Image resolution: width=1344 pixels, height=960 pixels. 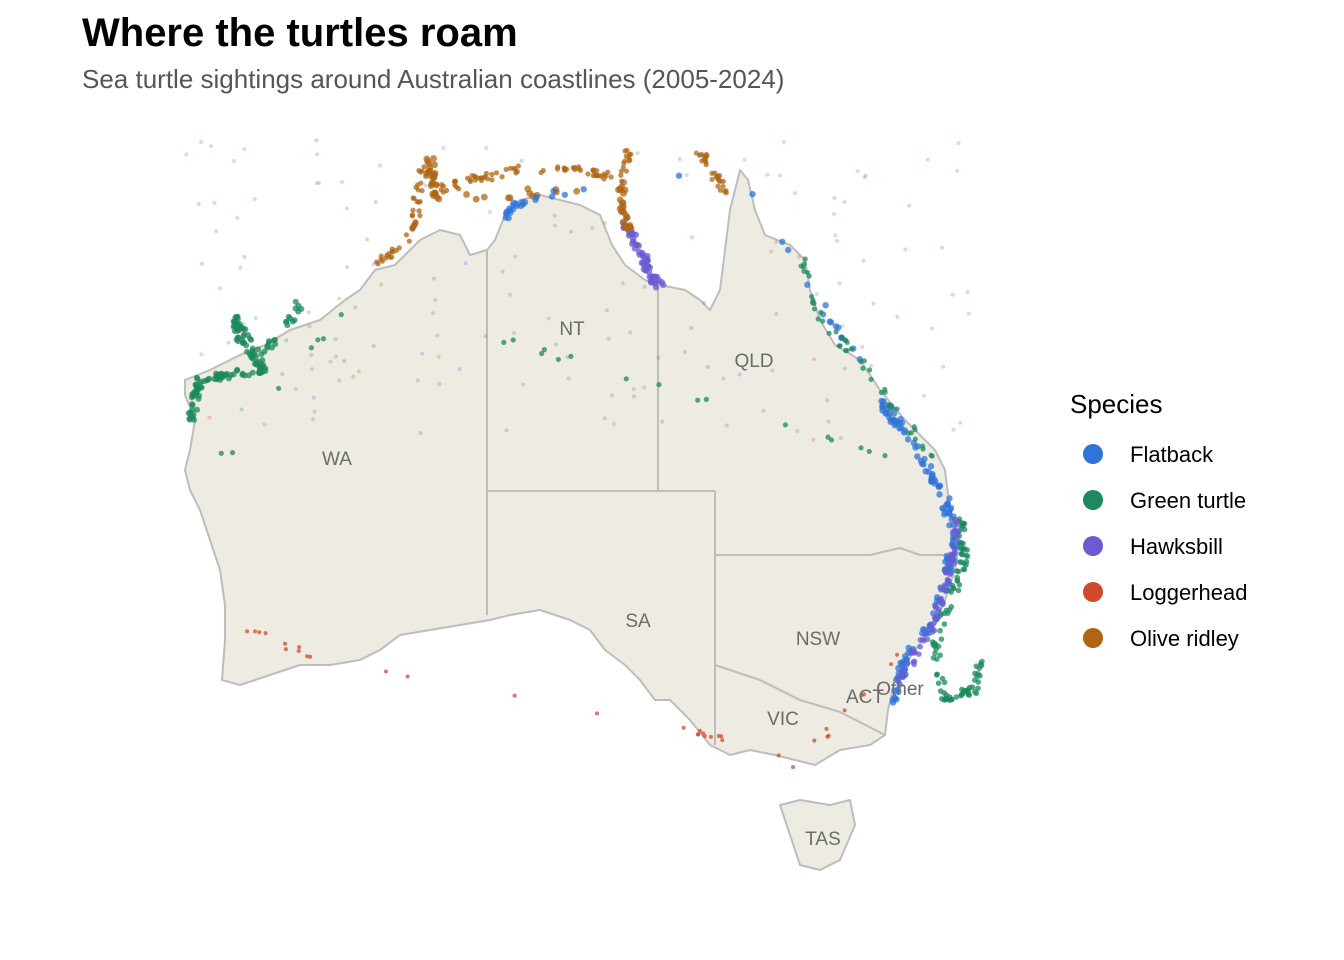 What do you see at coordinates (638, 621) in the screenshot?
I see `region-label: SA` at bounding box center [638, 621].